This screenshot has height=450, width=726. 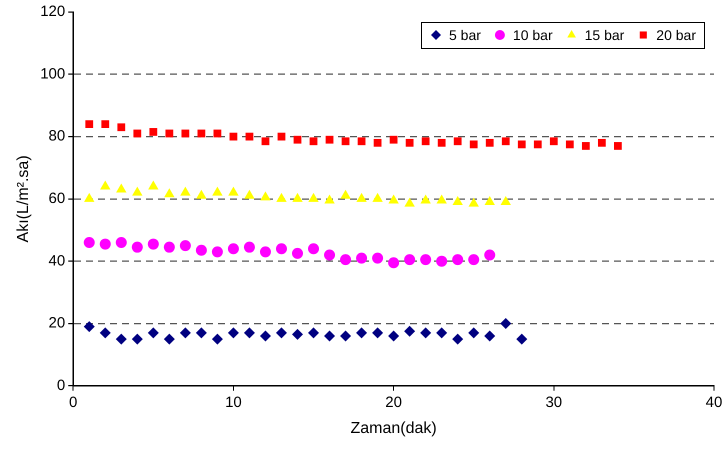 I want to click on y-tick-label: 120, so click(x=53, y=11).